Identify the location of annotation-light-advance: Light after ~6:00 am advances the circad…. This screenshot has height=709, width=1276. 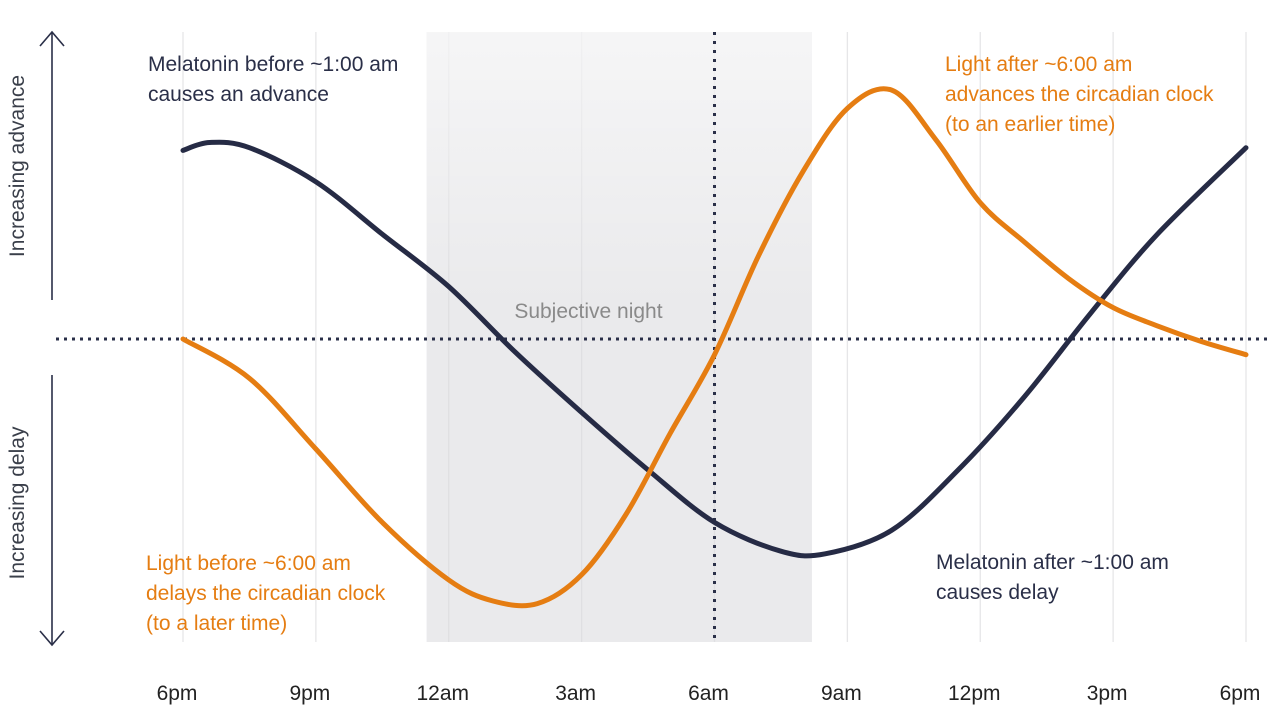
(1082, 94).